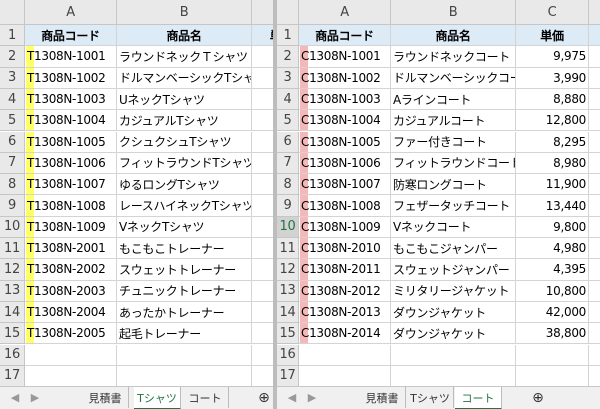 Image resolution: width=600 pixels, height=409 pixels. Describe the element at coordinates (184, 142) in the screenshot. I see `cell: クシュクシュTシャツ` at that location.